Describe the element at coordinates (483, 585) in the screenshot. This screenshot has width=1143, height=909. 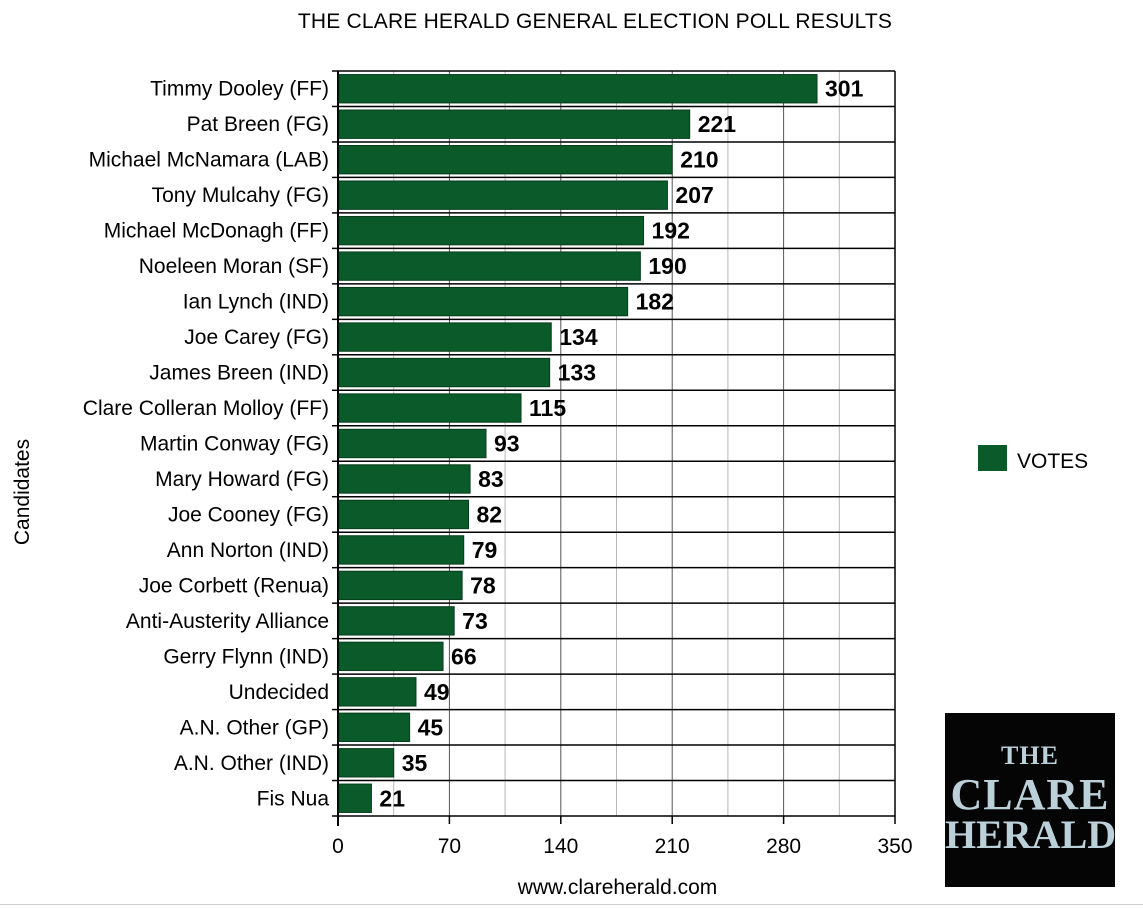
I see `value-label: 78` at that location.